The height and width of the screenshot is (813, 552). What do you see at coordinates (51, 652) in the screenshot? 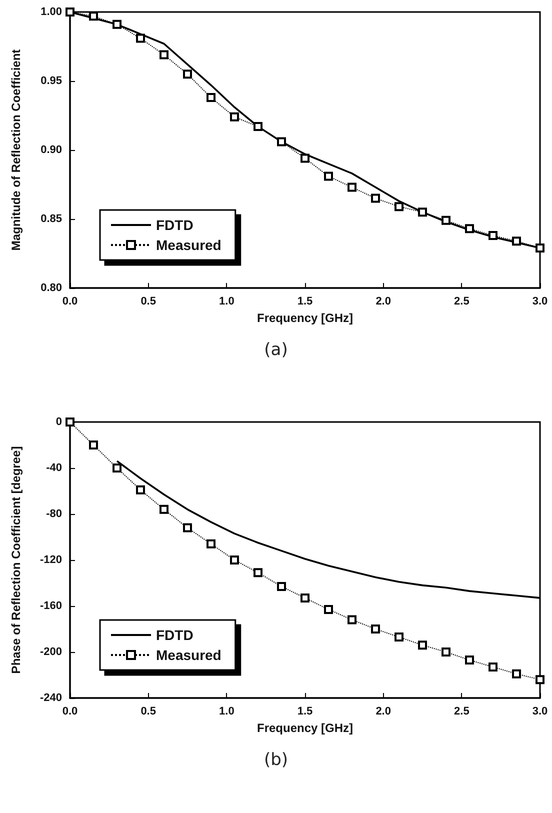
I see `y-tick-label: -200` at bounding box center [51, 652].